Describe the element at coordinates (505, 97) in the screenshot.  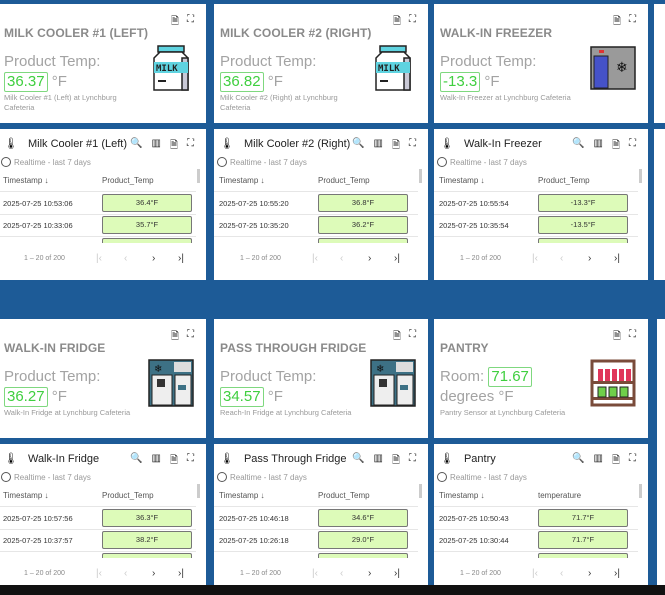
I see `card-description: Walk-In Freezer at Lynchburg Cafeteria` at that location.